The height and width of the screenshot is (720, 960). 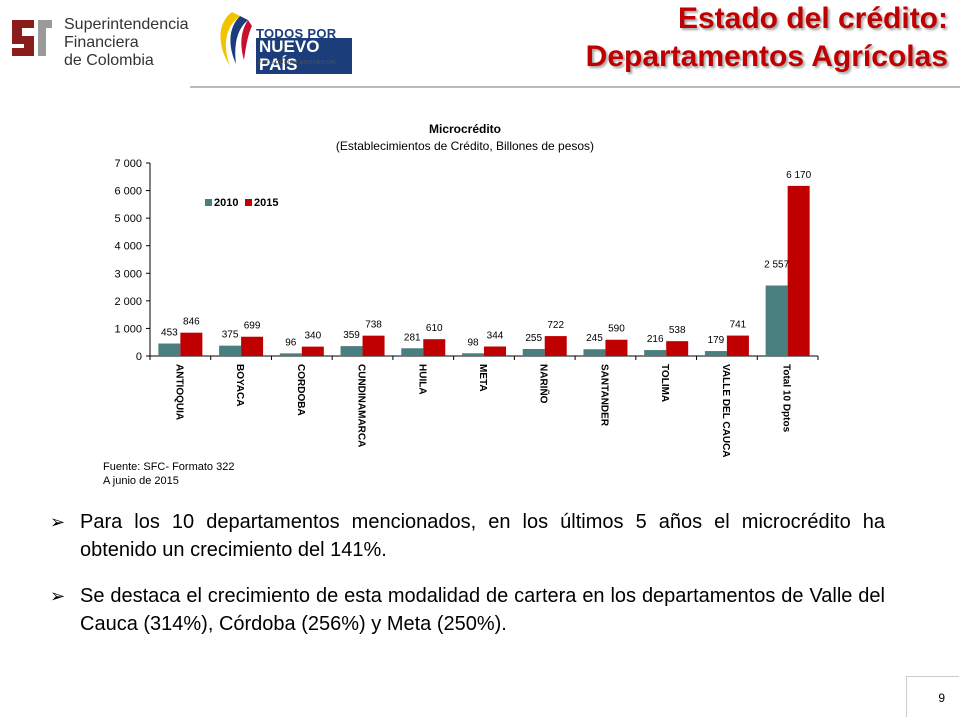 I want to click on data-label-2015: 722, so click(x=555, y=325).